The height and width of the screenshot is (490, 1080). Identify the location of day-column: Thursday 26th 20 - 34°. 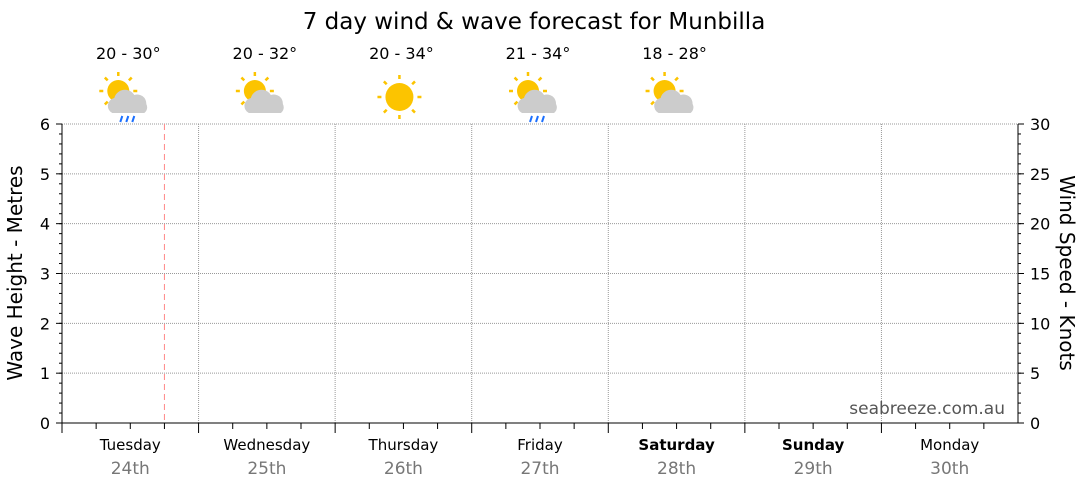
(403, 261).